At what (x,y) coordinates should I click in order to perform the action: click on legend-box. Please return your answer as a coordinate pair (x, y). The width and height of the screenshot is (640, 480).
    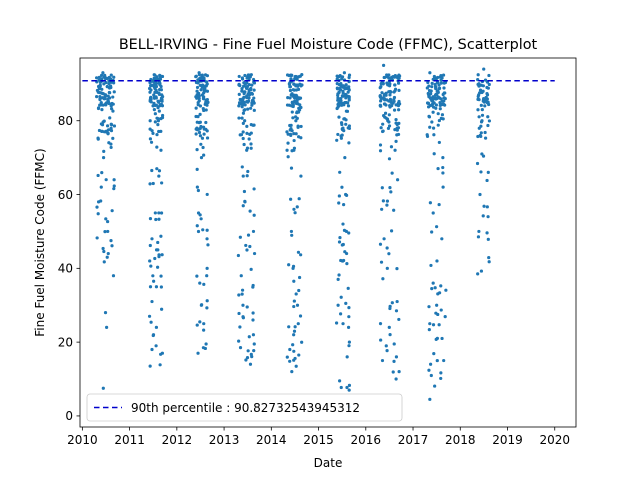
    Looking at the image, I should click on (244, 407).